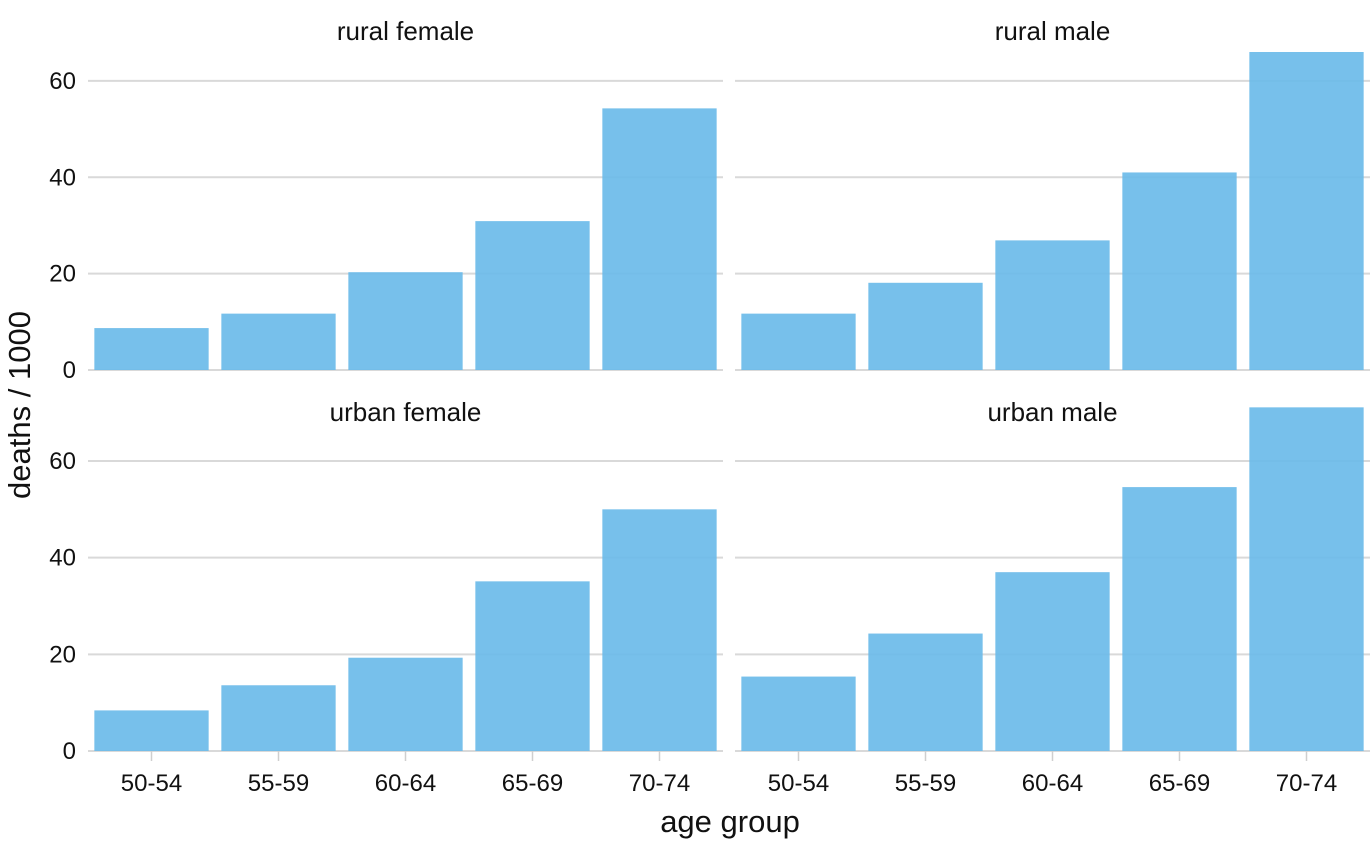 The width and height of the screenshot is (1371, 847). I want to click on panel-title: urban male, so click(1052, 412).